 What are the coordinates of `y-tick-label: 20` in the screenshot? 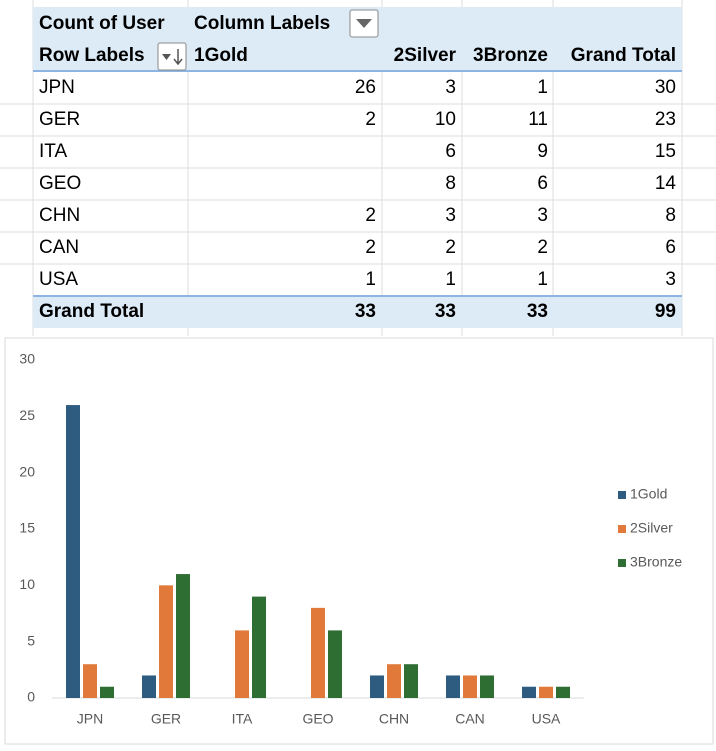 It's located at (27, 471).